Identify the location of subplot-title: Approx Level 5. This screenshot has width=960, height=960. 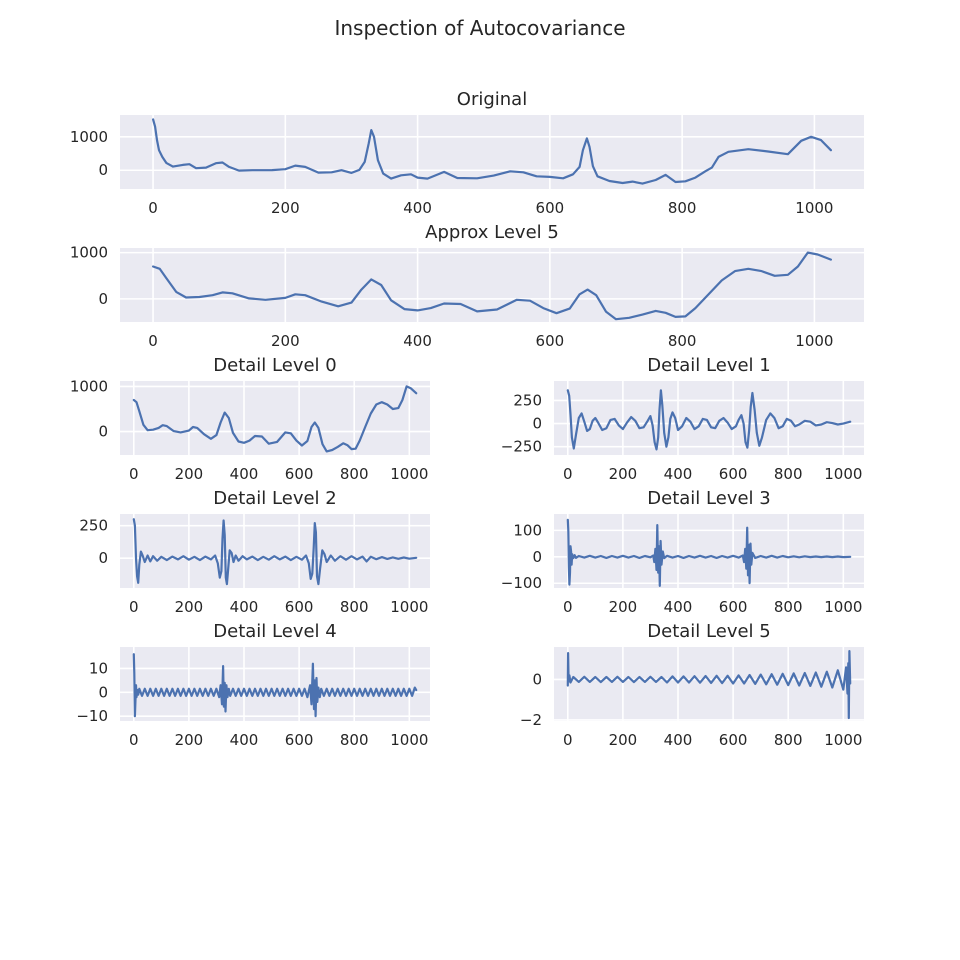
(492, 232).